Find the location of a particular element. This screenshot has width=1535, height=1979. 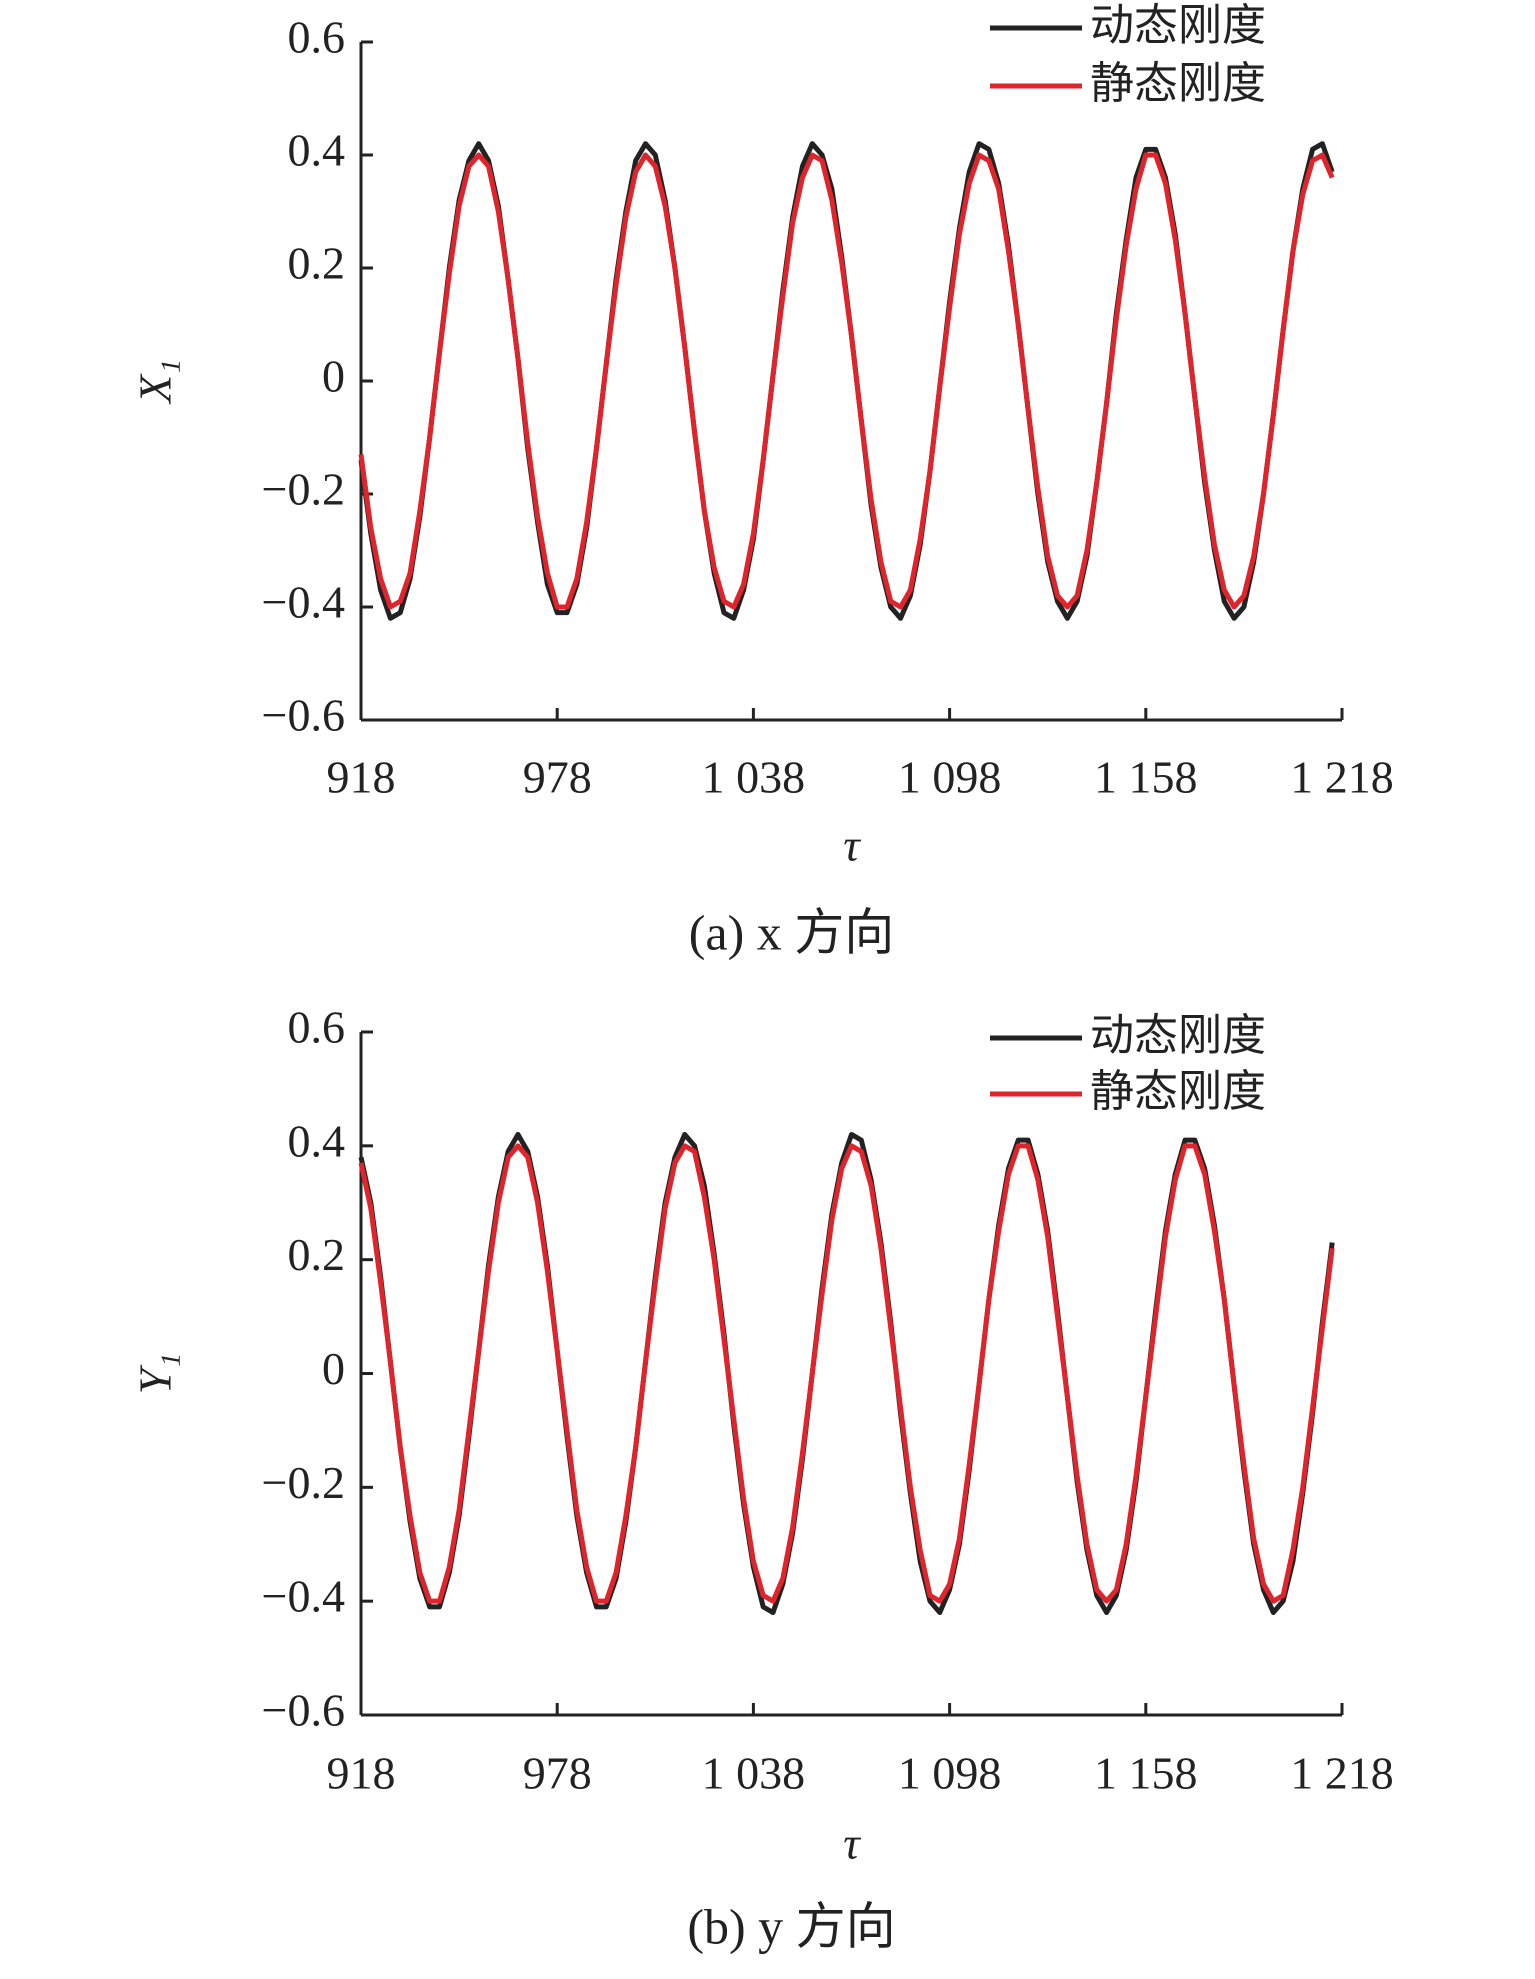

caption: (b) y 方向 is located at coordinates (791, 1926).